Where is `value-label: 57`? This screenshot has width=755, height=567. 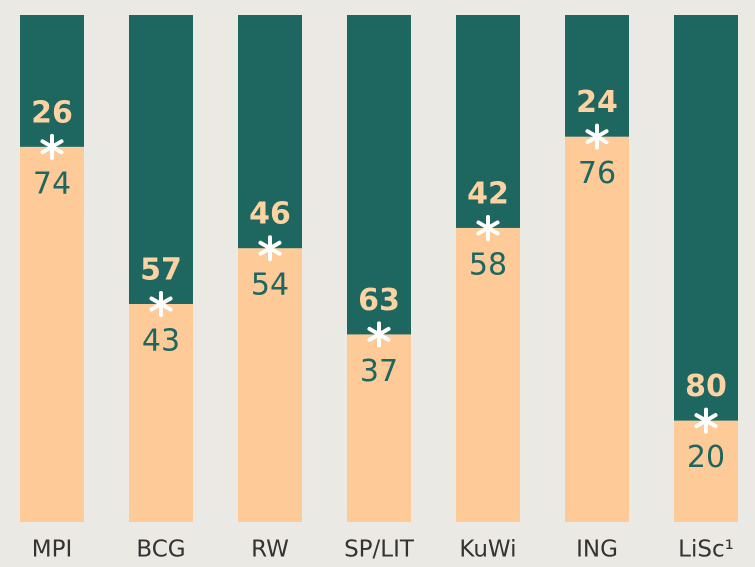 value-label: 57 is located at coordinates (161, 269).